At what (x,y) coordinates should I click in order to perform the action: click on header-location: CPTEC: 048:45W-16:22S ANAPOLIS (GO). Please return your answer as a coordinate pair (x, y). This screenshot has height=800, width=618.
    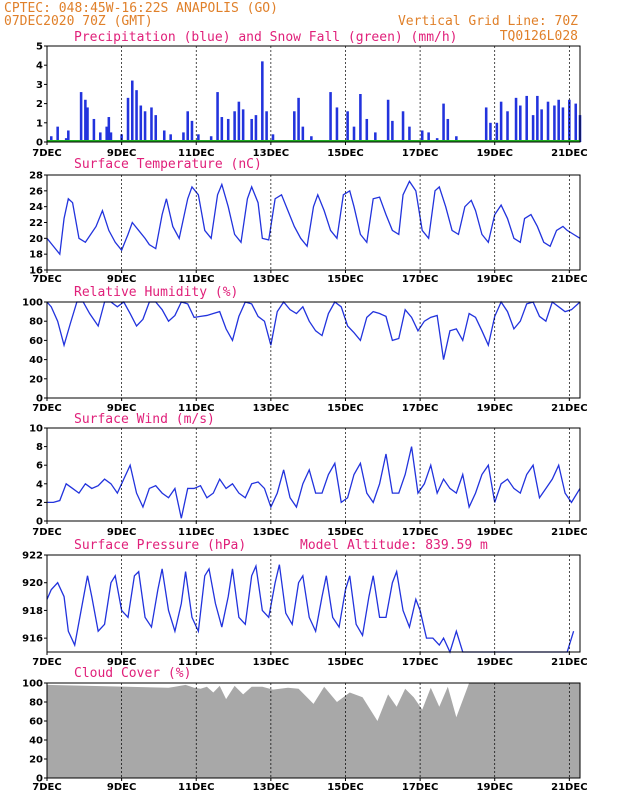
    Looking at the image, I should click on (141, 8).